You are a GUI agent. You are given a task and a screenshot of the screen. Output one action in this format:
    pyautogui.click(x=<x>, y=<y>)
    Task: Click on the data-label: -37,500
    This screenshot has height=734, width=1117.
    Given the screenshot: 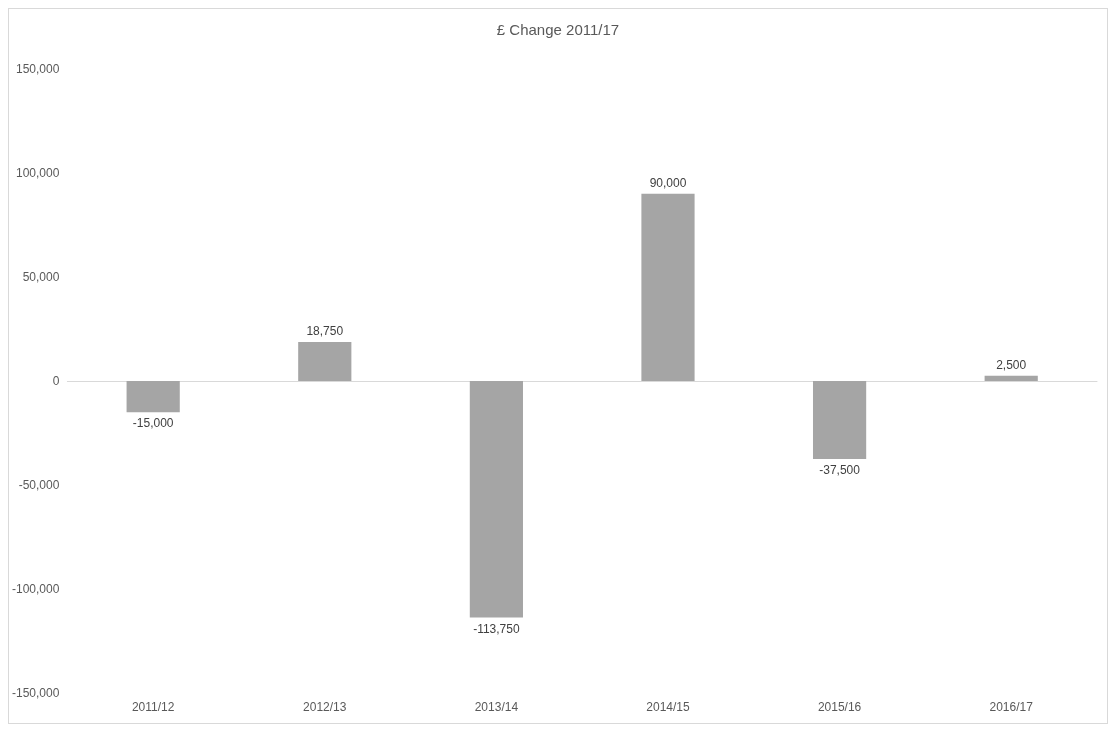 What is the action you would take?
    pyautogui.click(x=840, y=470)
    